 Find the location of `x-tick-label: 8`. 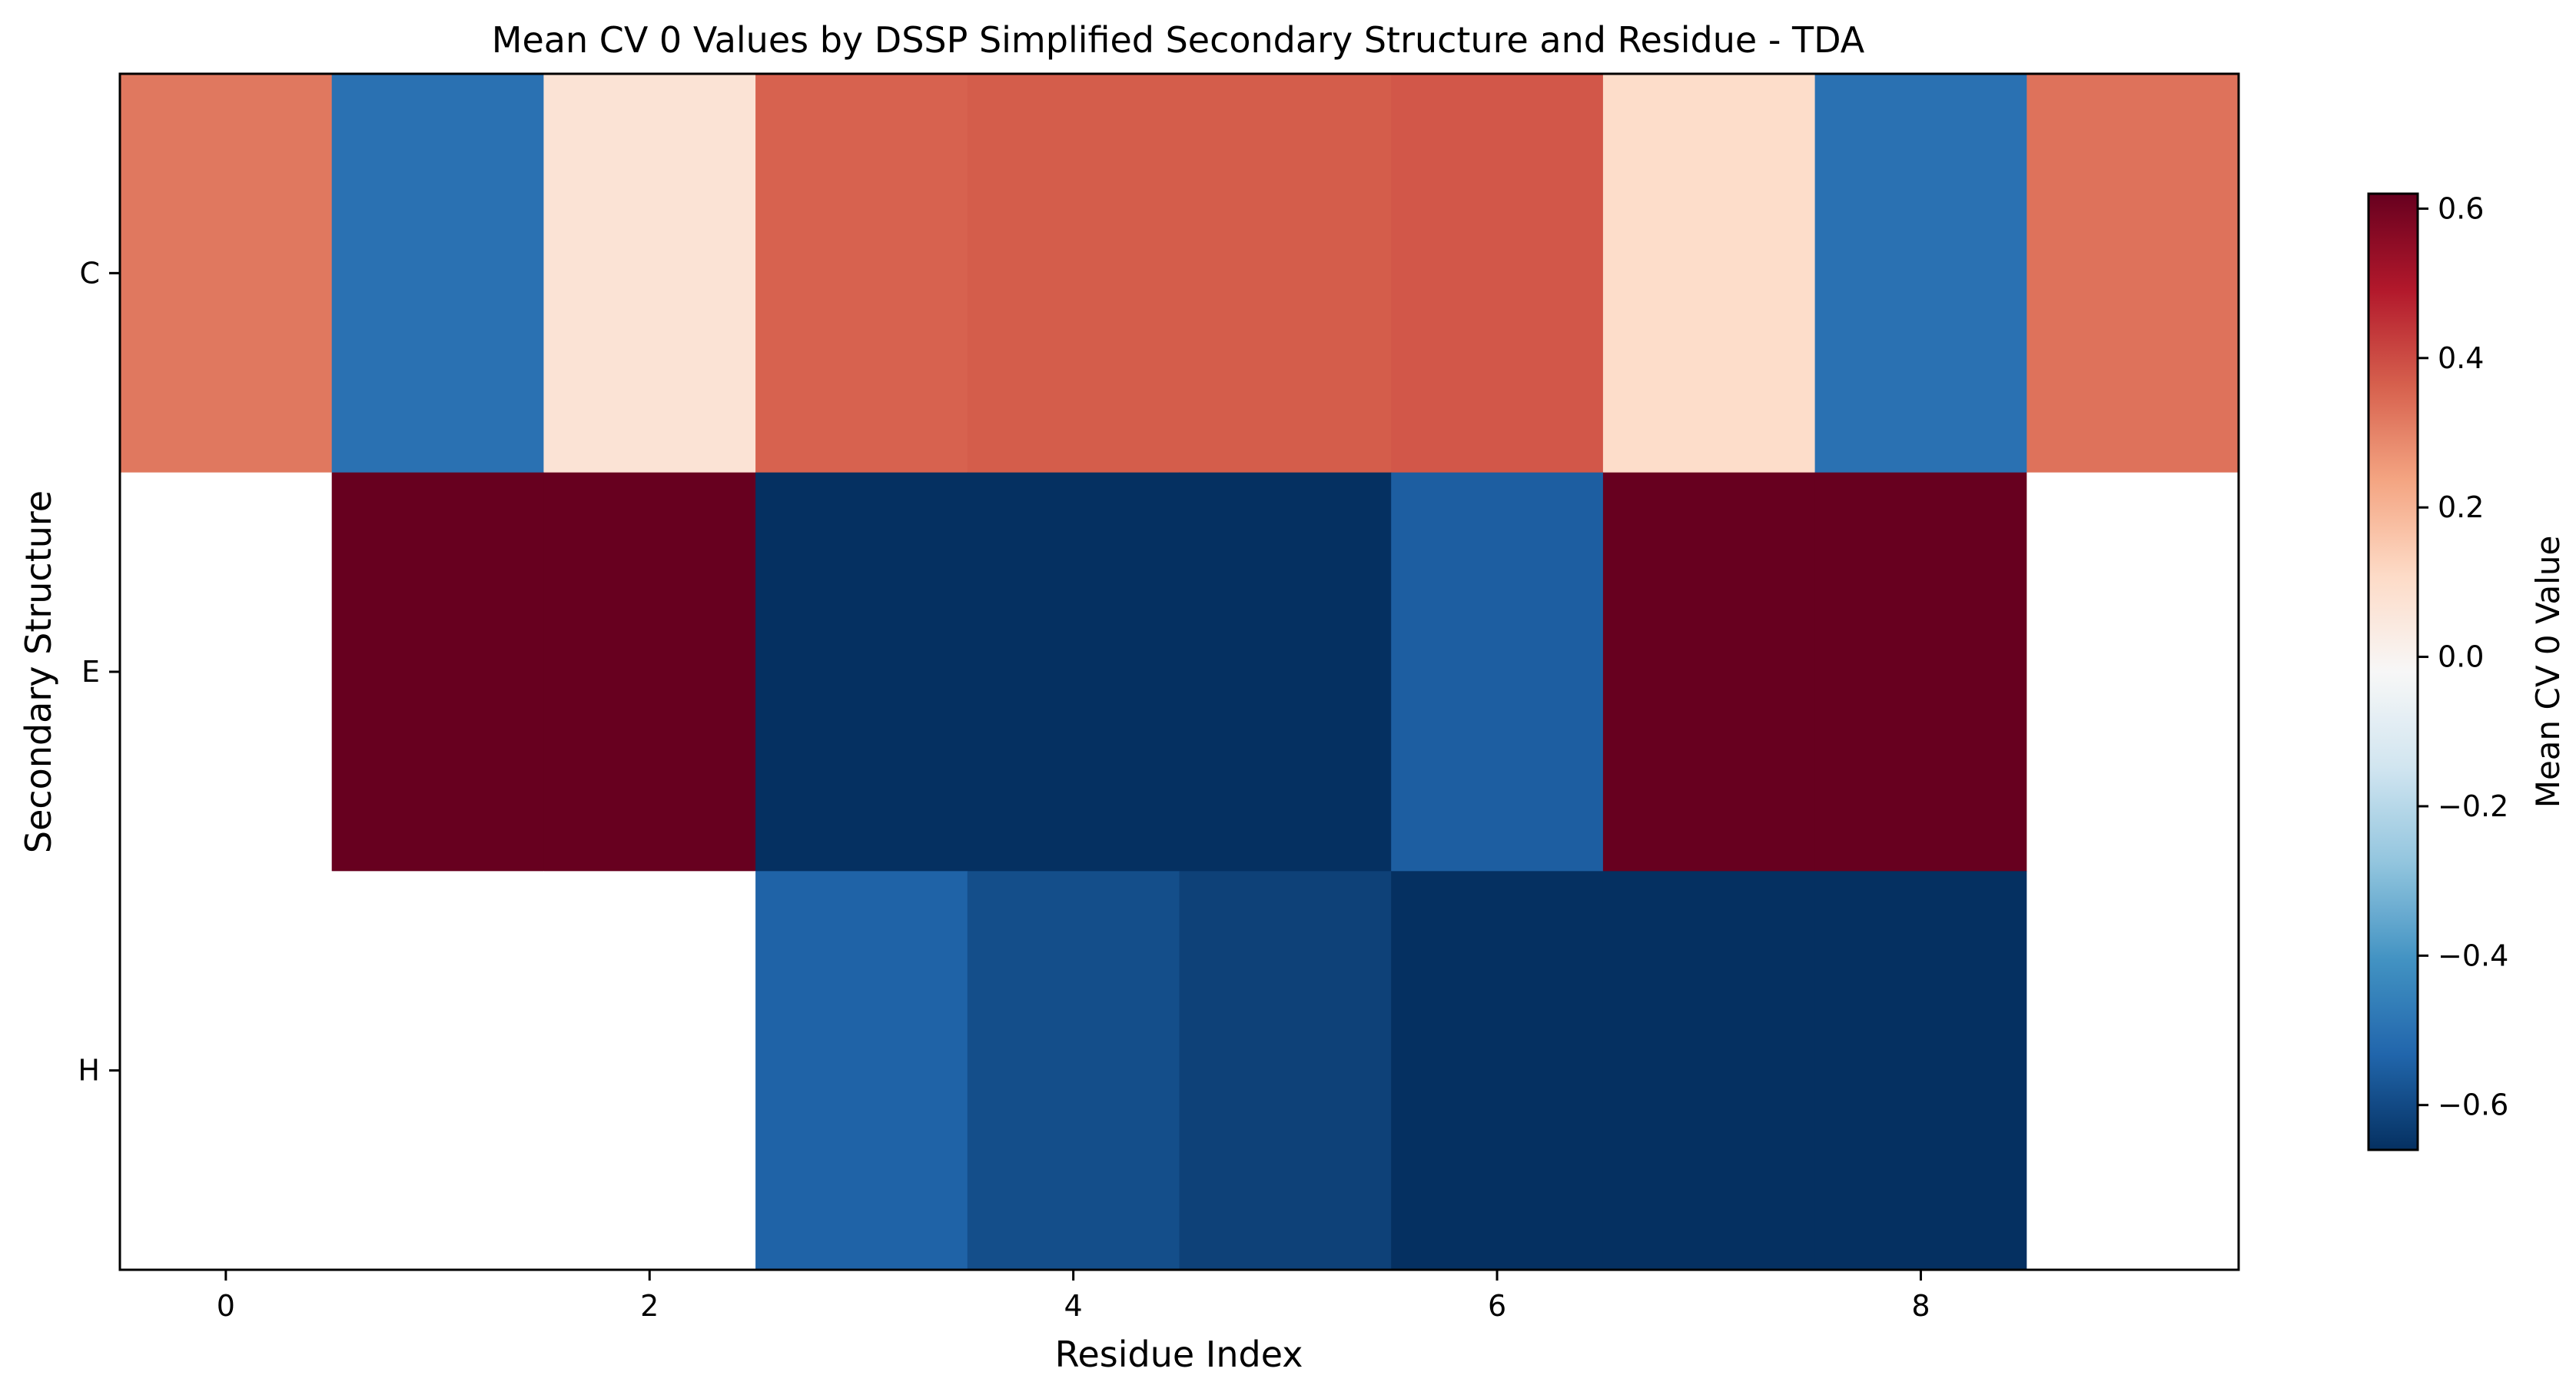

x-tick-label: 8 is located at coordinates (1920, 1306).